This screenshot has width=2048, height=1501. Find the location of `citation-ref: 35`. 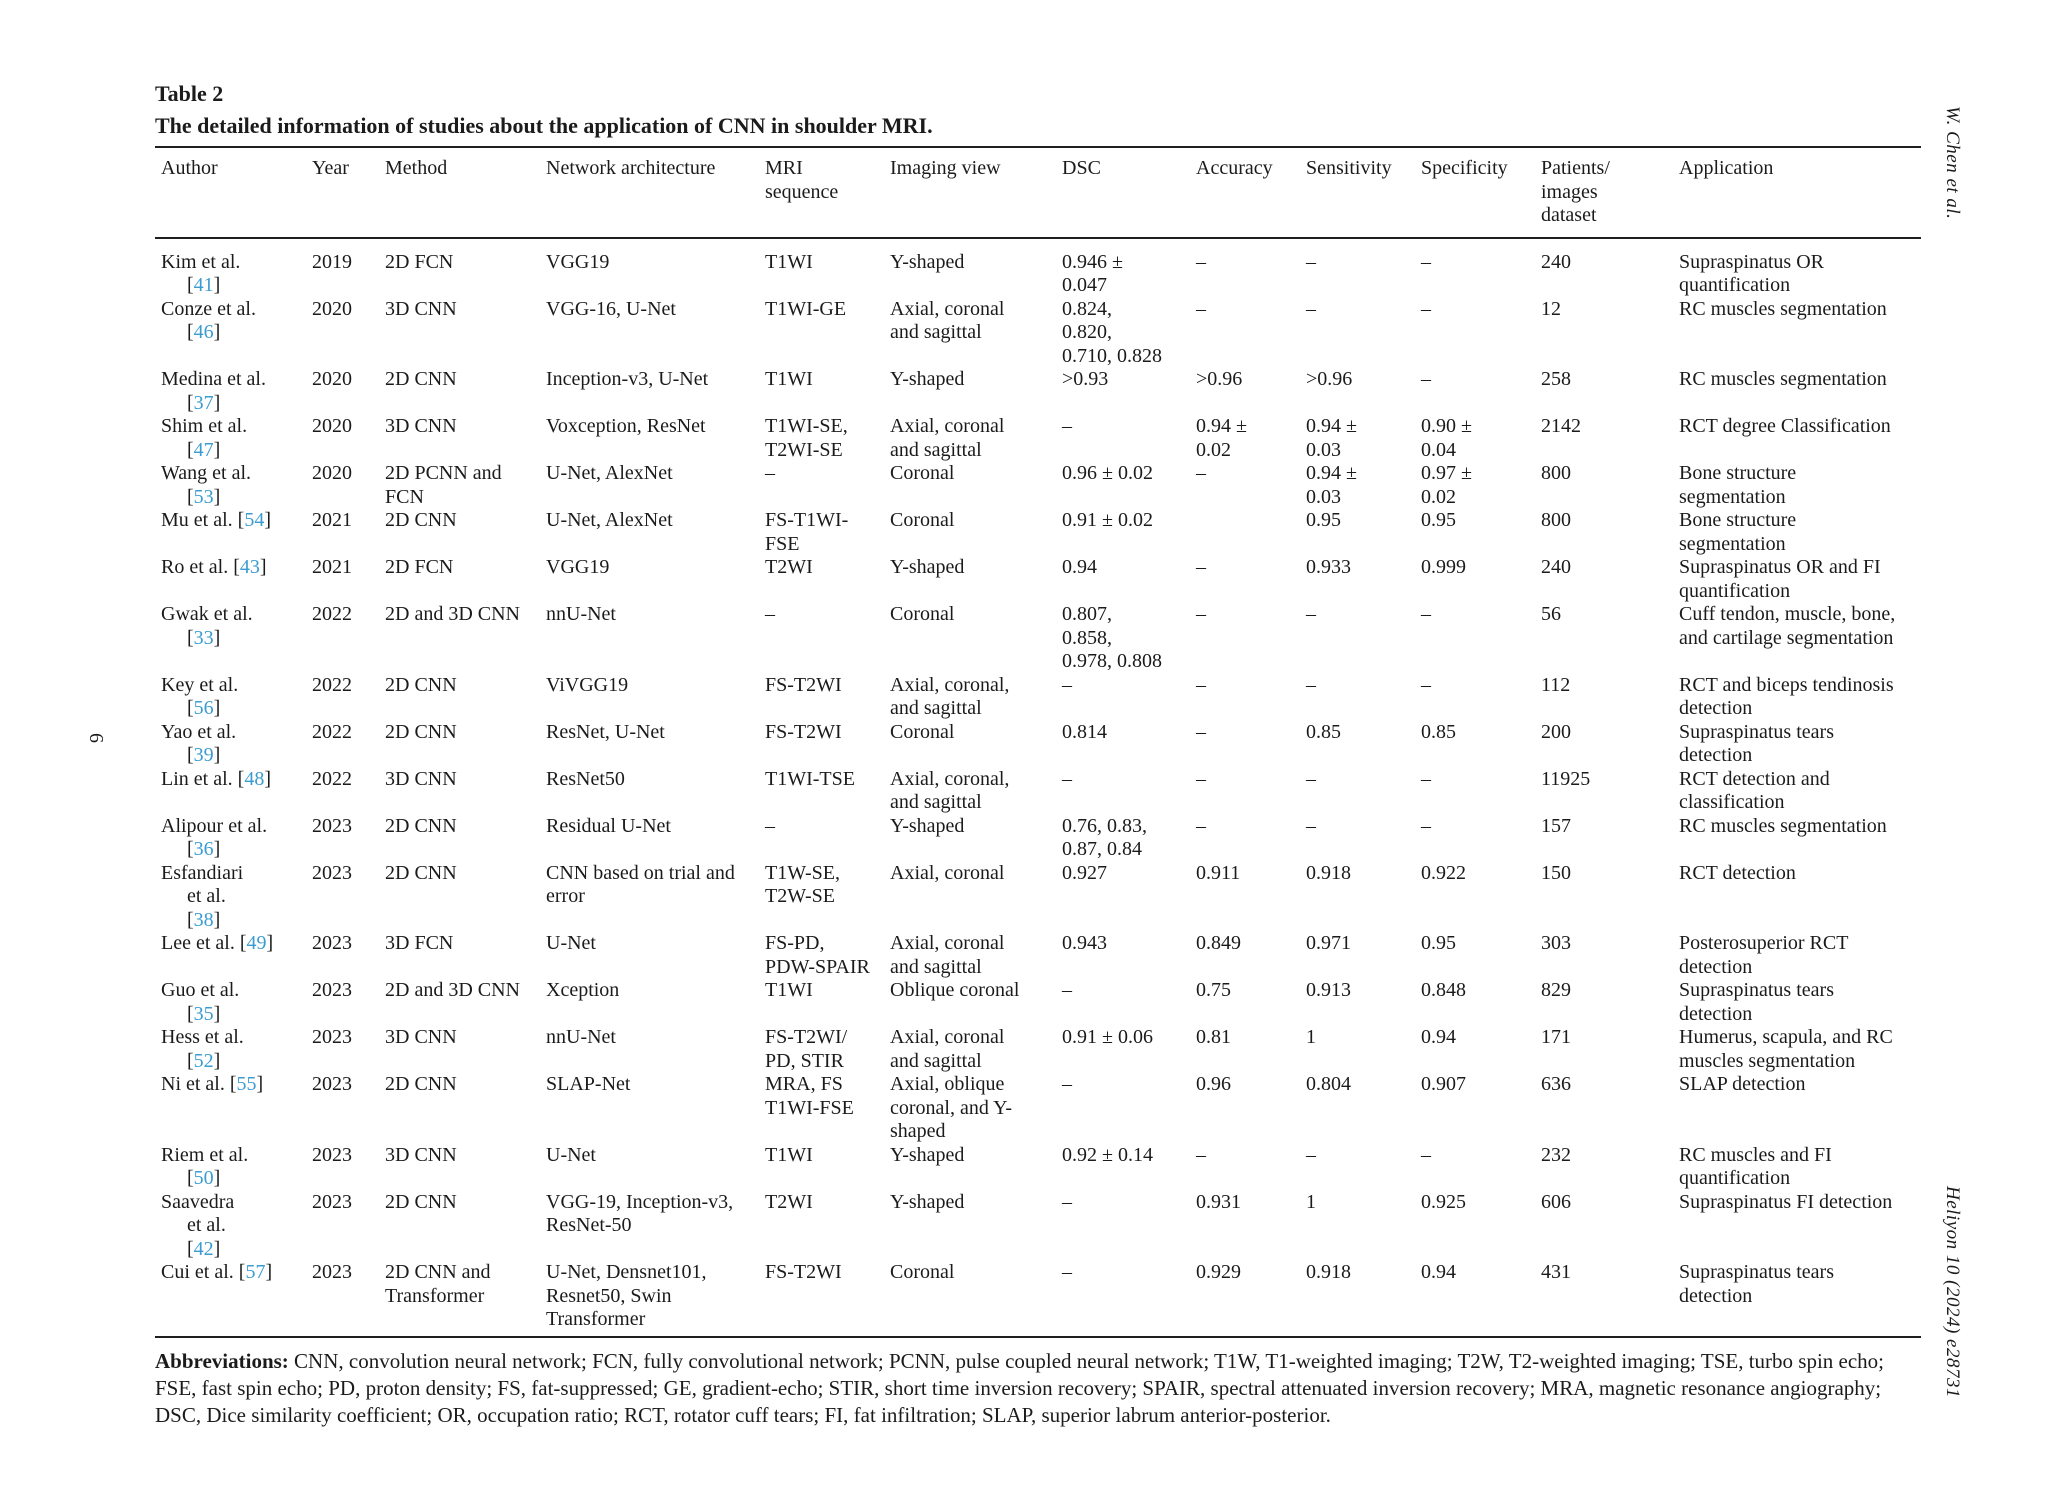

citation-ref: 35 is located at coordinates (203, 1013).